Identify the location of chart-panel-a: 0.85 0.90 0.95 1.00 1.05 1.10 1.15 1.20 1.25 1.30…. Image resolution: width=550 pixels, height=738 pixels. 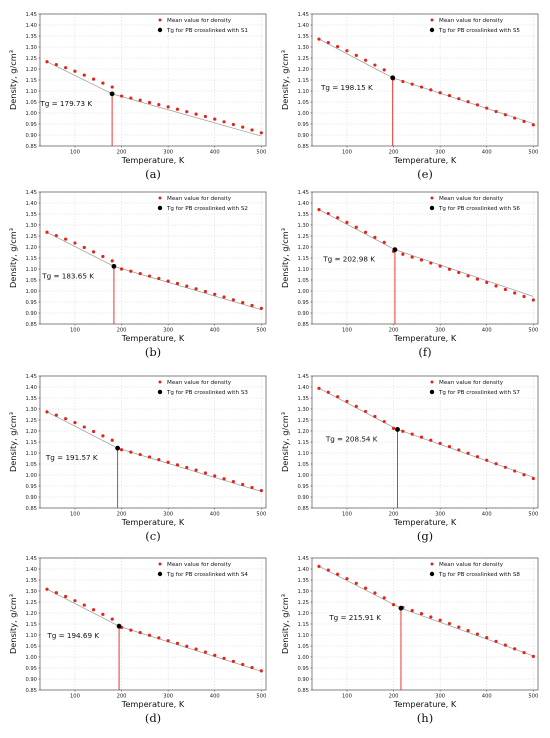
(137, 96).